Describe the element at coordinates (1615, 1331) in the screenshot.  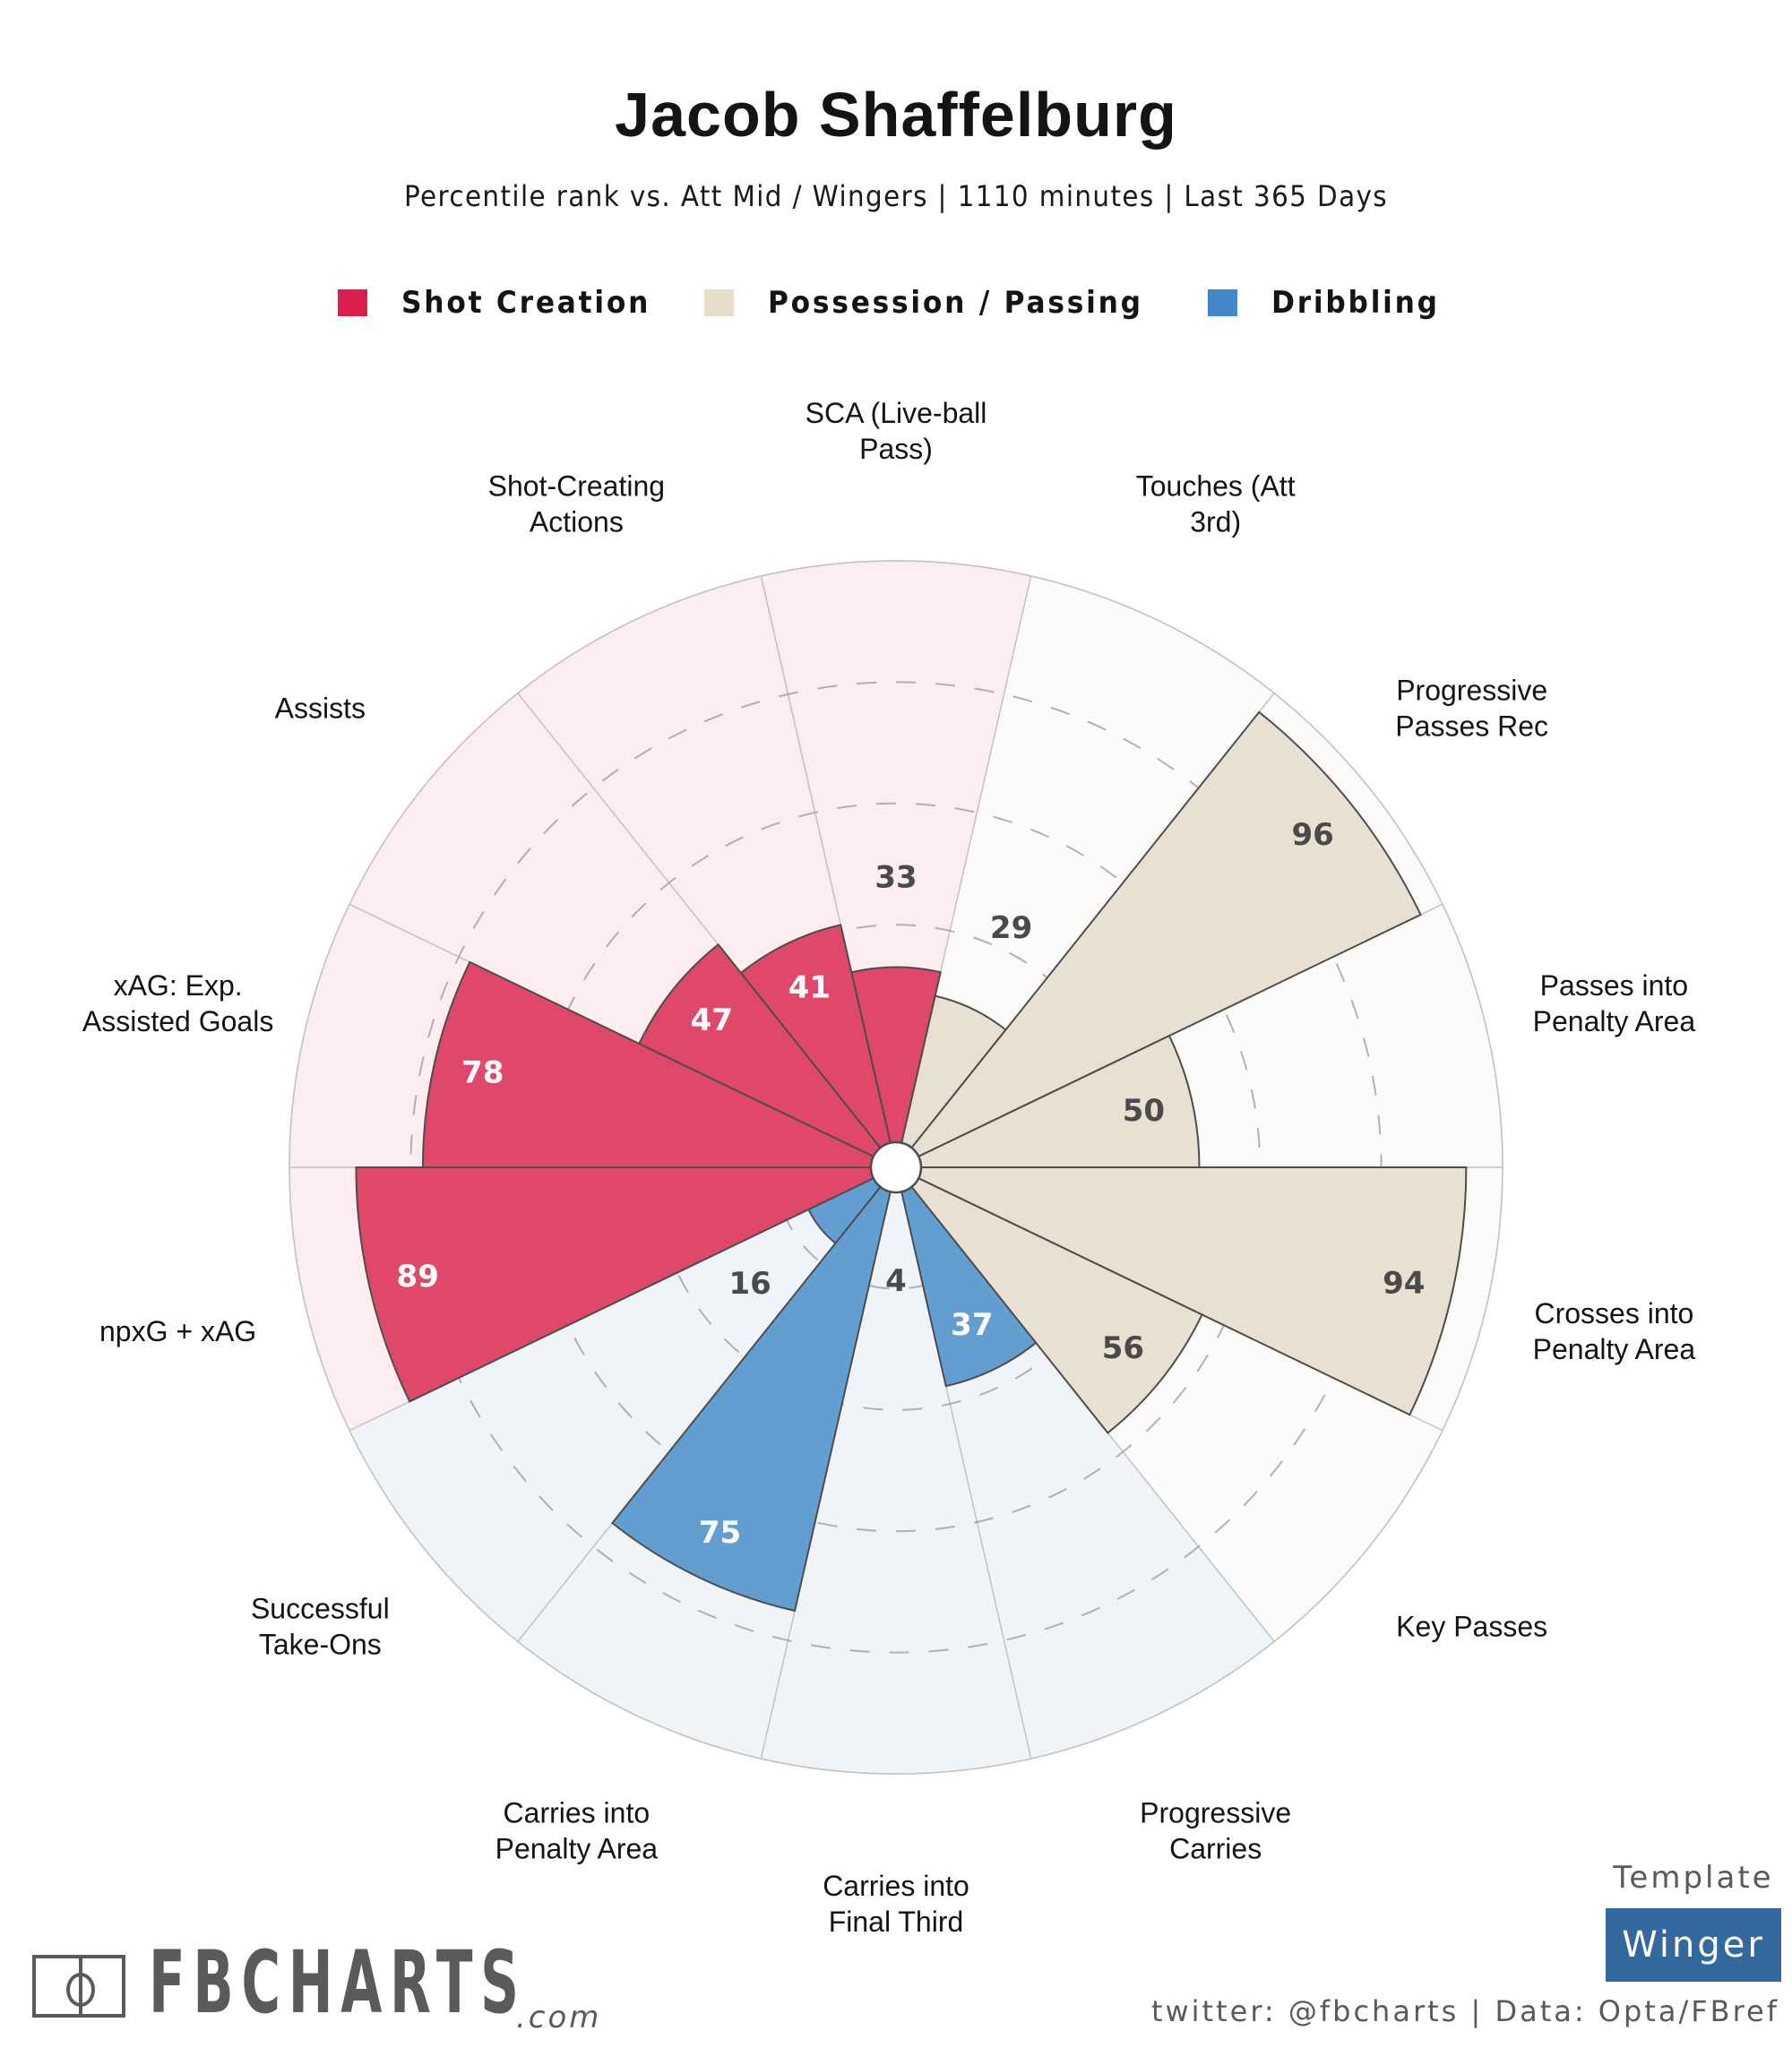
I see `category-label-crosses-into-penalty-area: Crosses into Penalty Area` at that location.